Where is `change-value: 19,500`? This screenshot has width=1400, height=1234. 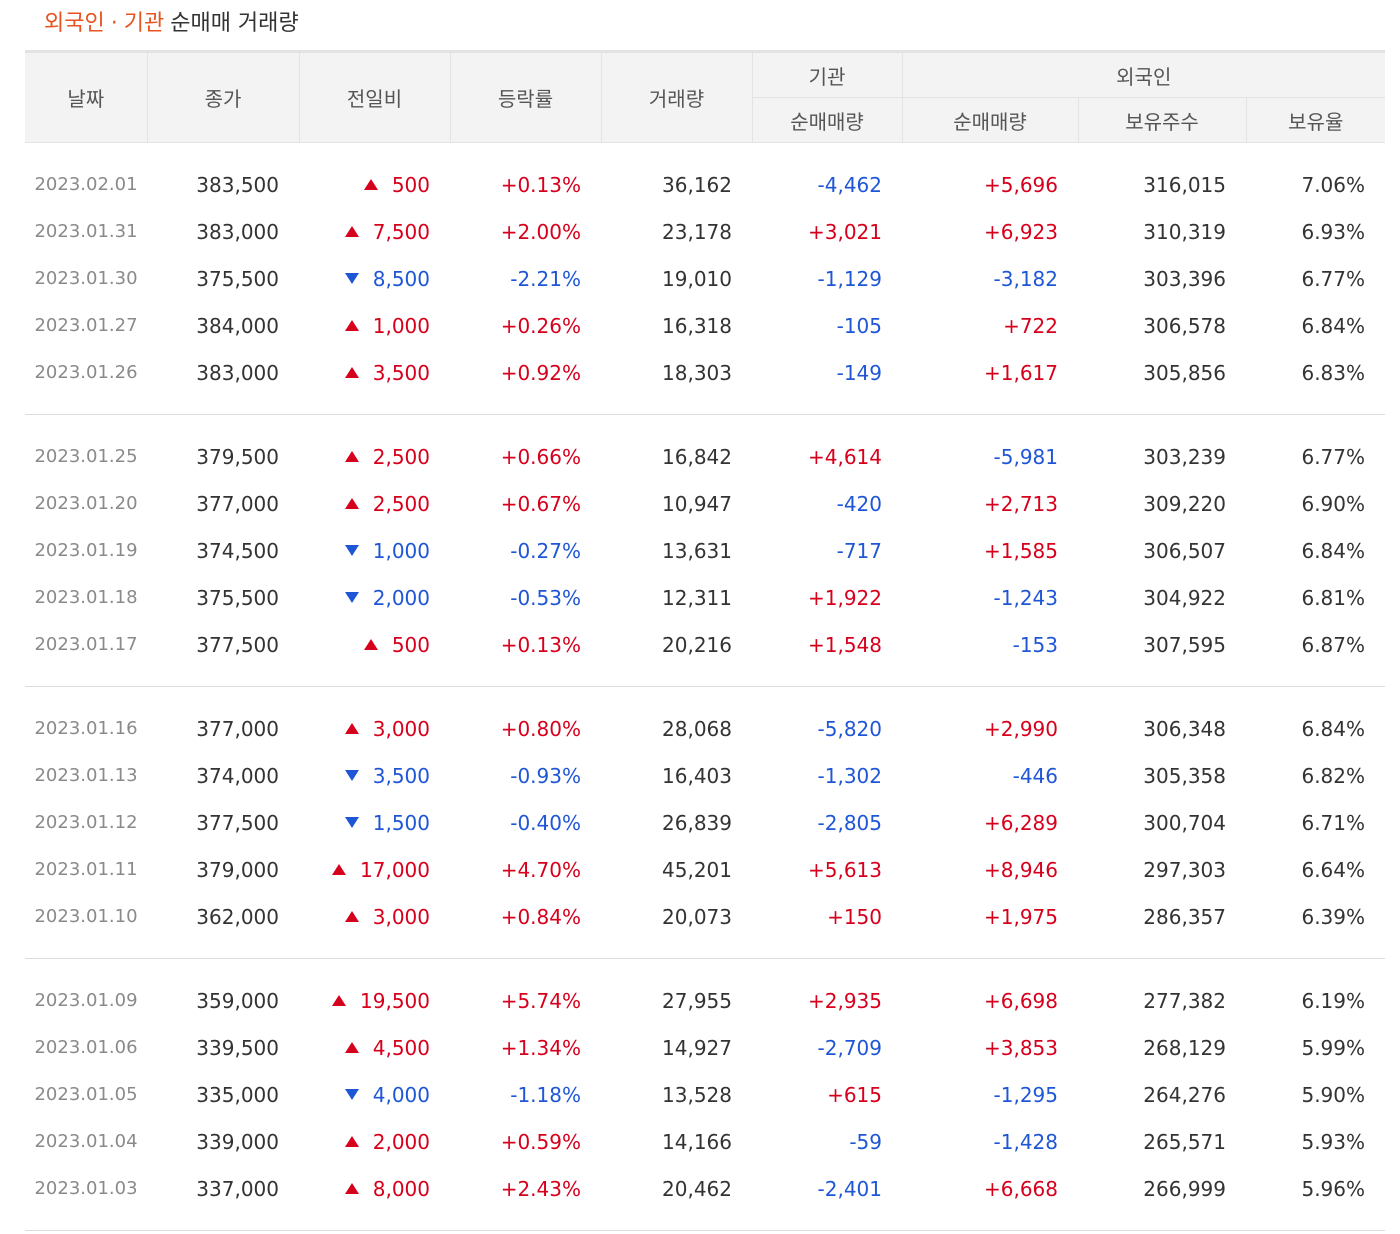
change-value: 19,500 is located at coordinates (395, 1000).